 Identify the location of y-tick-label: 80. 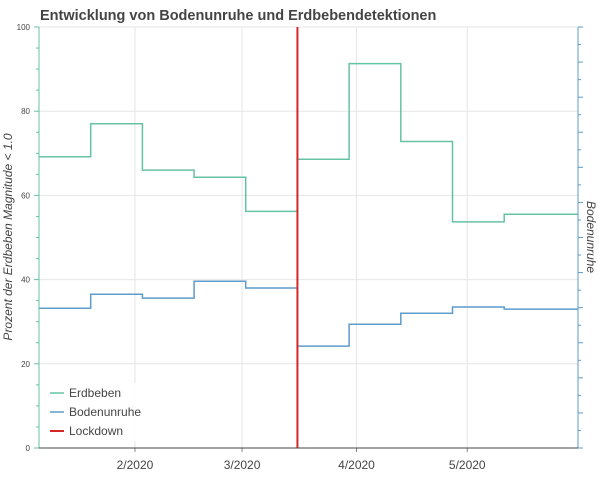
(25, 111).